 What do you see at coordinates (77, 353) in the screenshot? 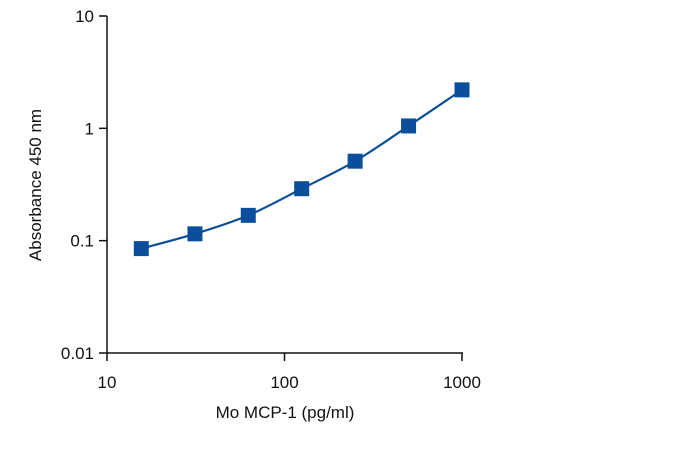
I see `y-tick-label: 0.01` at bounding box center [77, 353].